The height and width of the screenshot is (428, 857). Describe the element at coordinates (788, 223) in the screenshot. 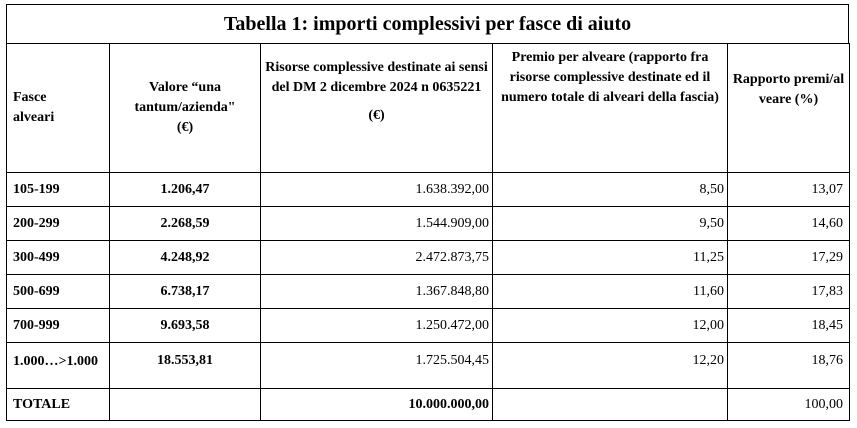

I see `cell-rapporto: 14,60` at that location.